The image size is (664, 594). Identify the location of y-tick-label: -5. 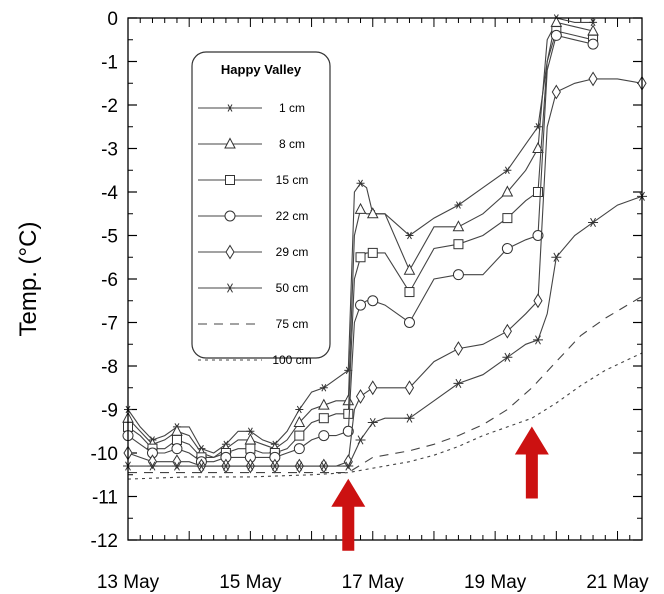
(109, 237).